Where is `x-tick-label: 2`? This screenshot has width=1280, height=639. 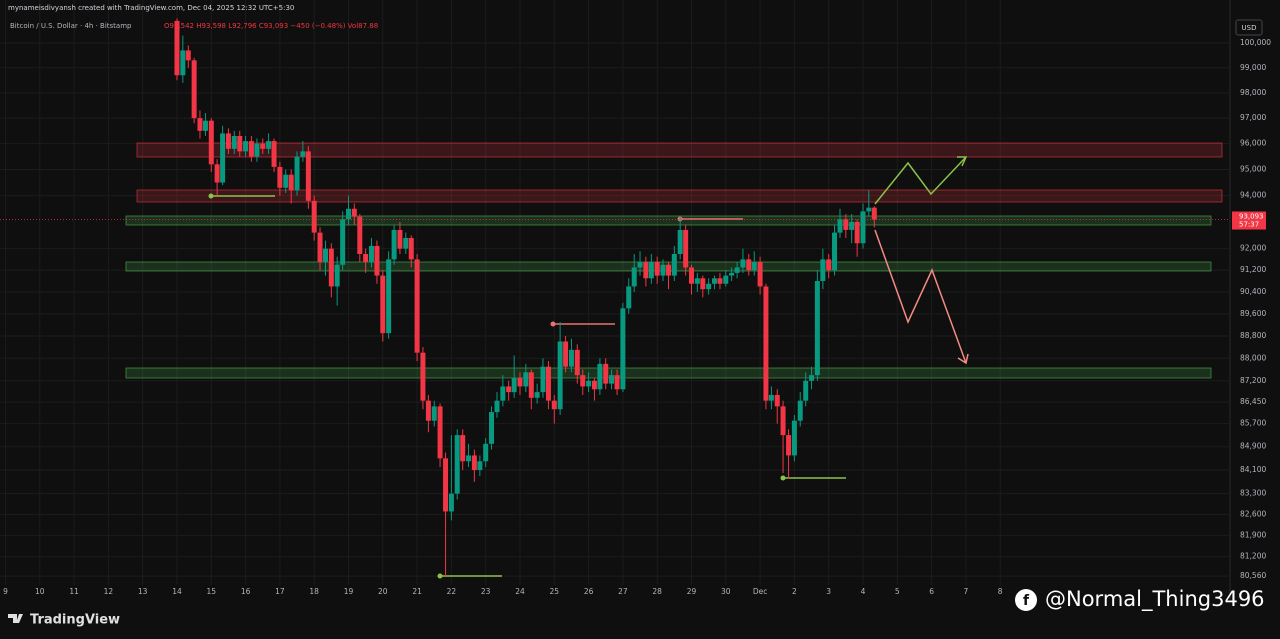 x-tick-label: 2 is located at coordinates (794, 591).